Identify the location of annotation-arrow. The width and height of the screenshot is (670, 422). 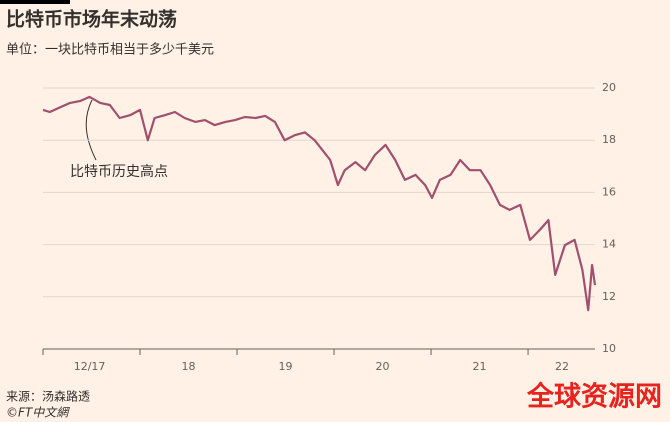
(91, 130).